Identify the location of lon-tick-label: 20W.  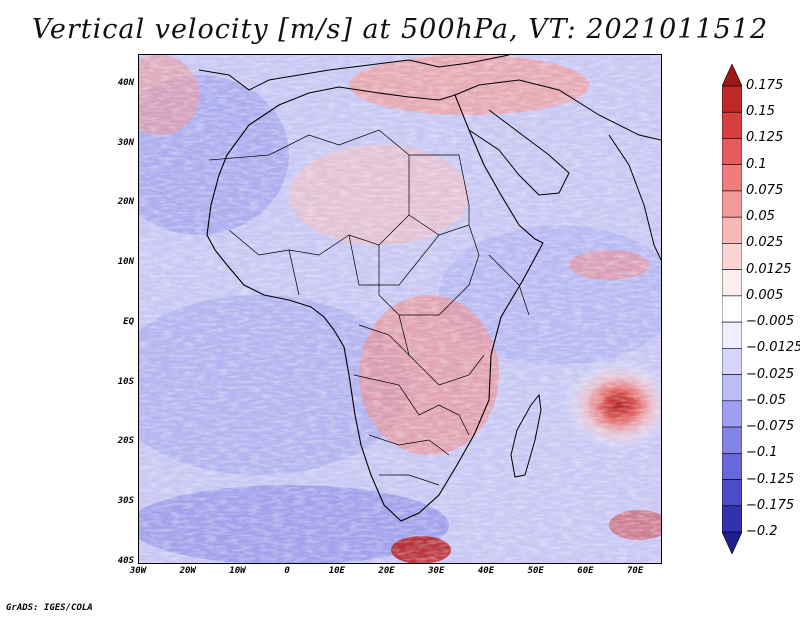
(187, 571).